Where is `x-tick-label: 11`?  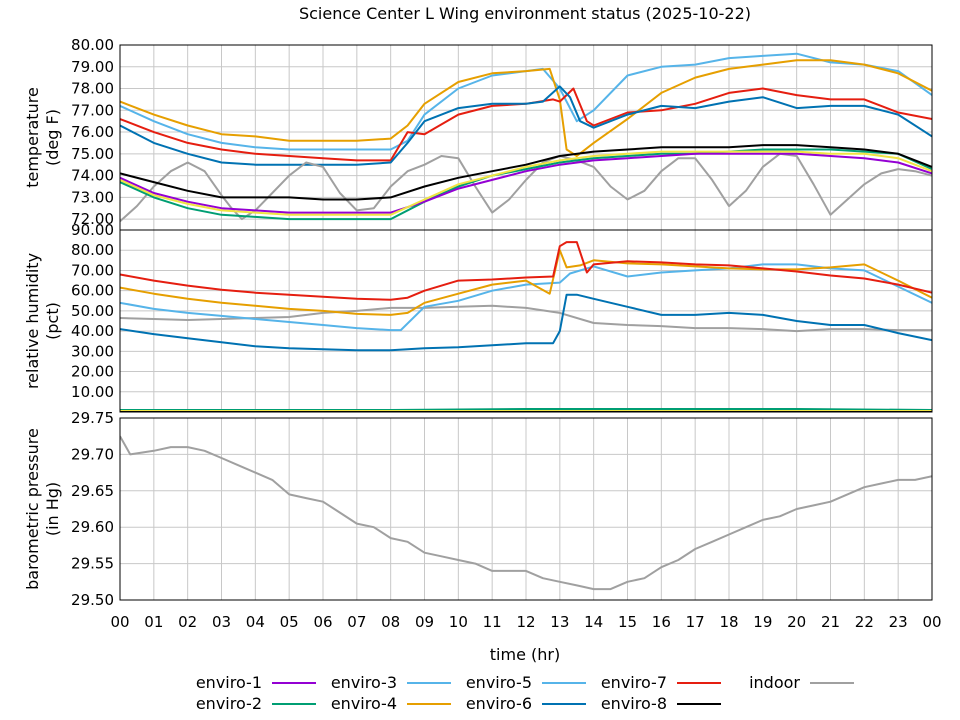
x-tick-label: 11 is located at coordinates (492, 622).